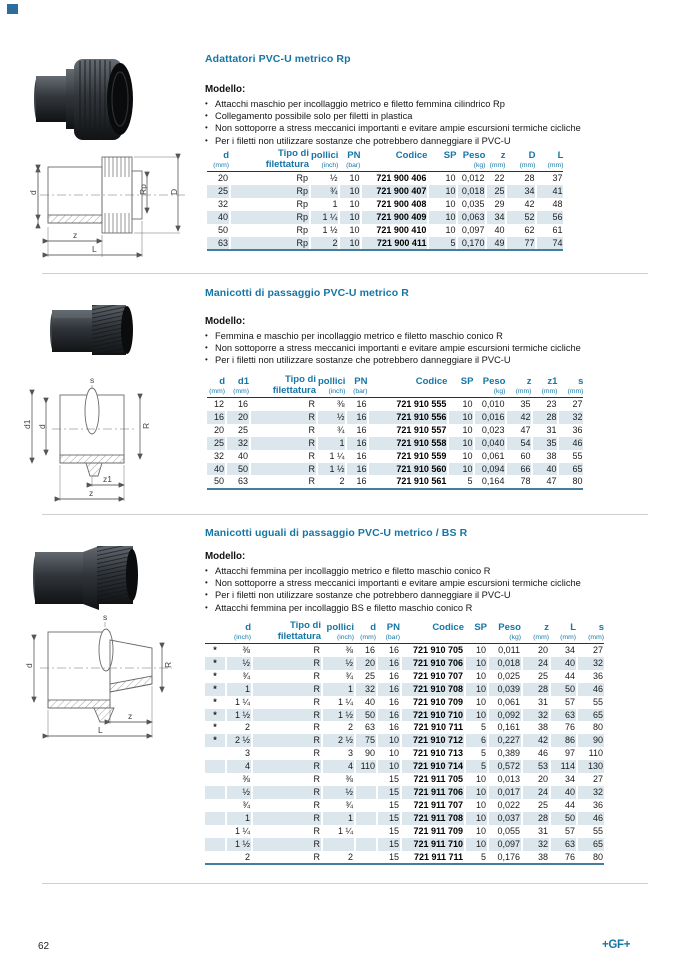 The width and height of the screenshot is (691, 972). Describe the element at coordinates (490, 443) in the screenshot. I see `table-cell: 0,040` at that location.